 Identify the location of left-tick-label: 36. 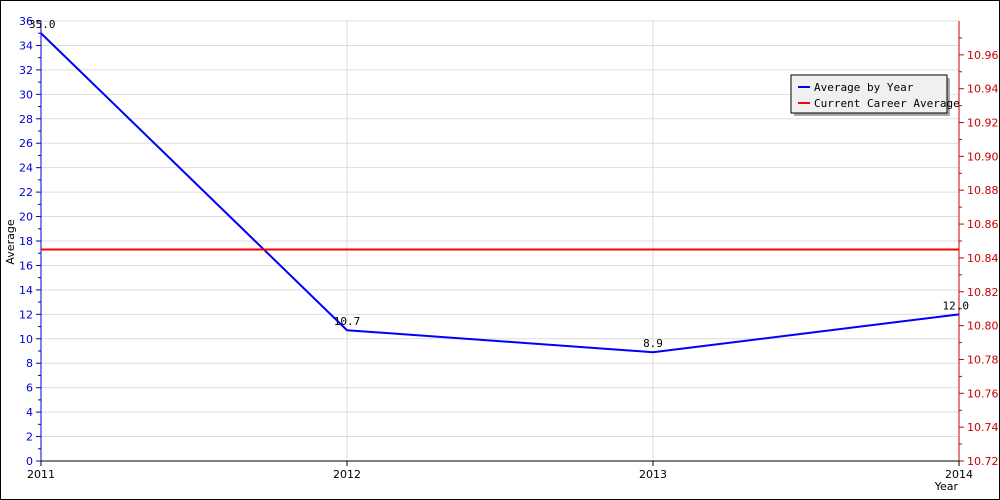
(26, 21).